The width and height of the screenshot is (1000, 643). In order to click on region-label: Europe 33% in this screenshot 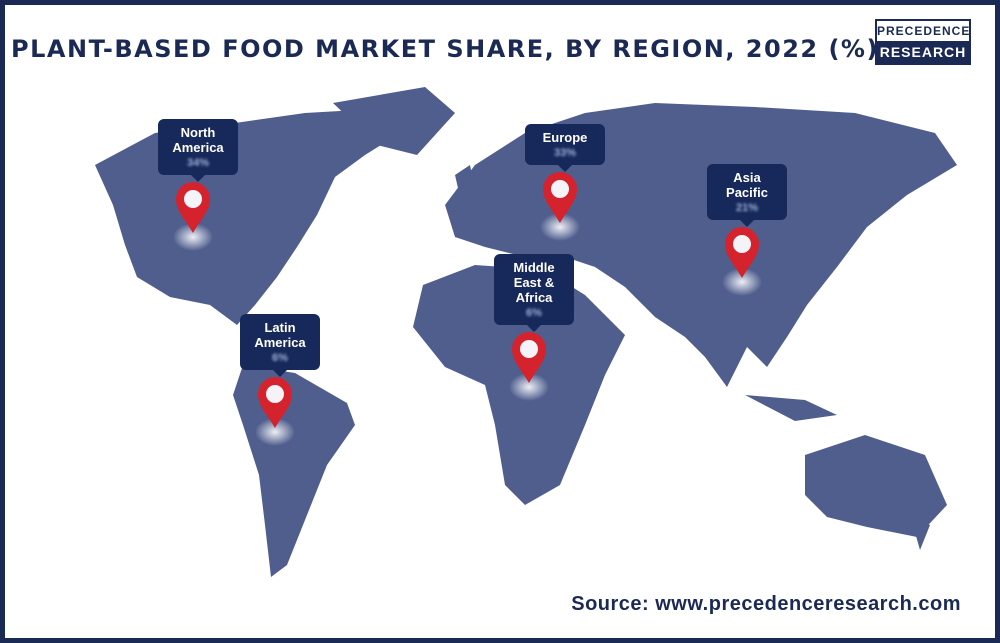, I will do `click(565, 148)`.